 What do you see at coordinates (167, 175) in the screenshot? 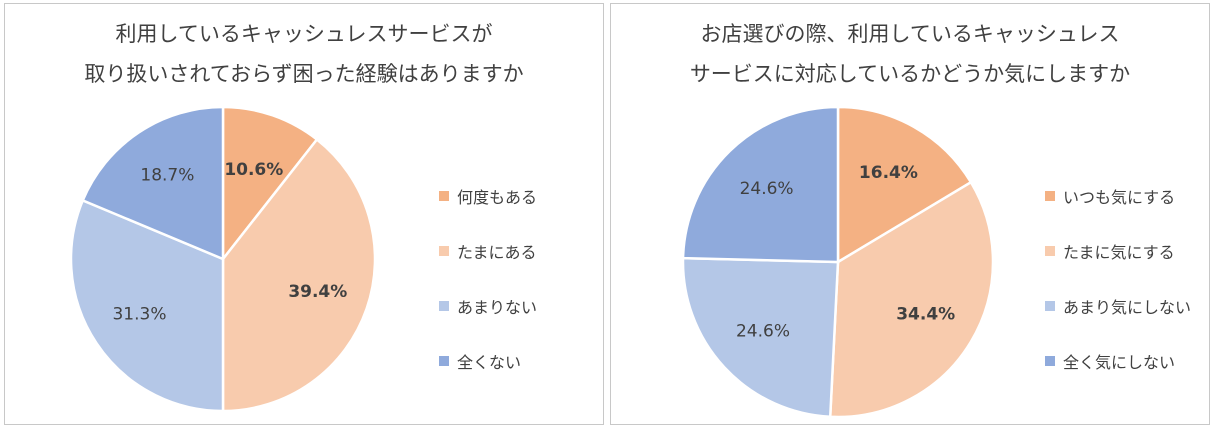
I see `slice-value-label: 18.7%` at bounding box center [167, 175].